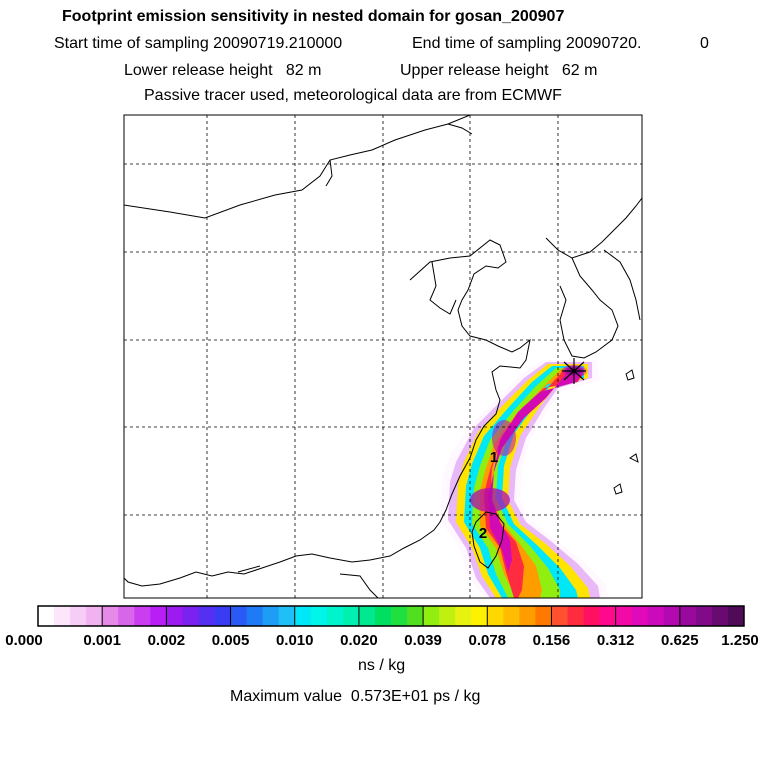 Image resolution: width=768 pixels, height=768 pixels. What do you see at coordinates (223, 70) in the screenshot?
I see `lower-release-label: Lower release height 82 m` at bounding box center [223, 70].